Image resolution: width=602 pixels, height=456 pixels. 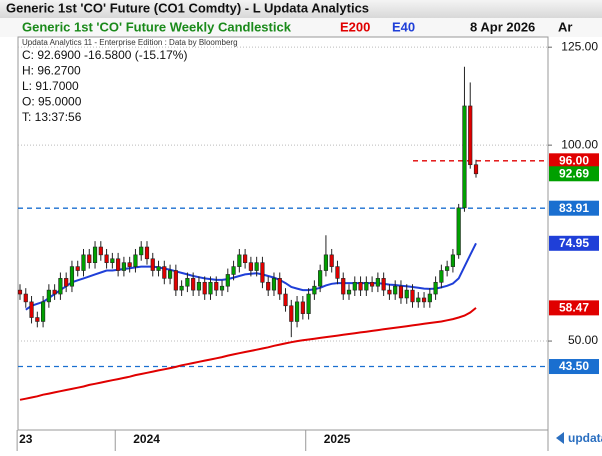 I want to click on date: 8 Apr 2026, so click(x=502, y=26).